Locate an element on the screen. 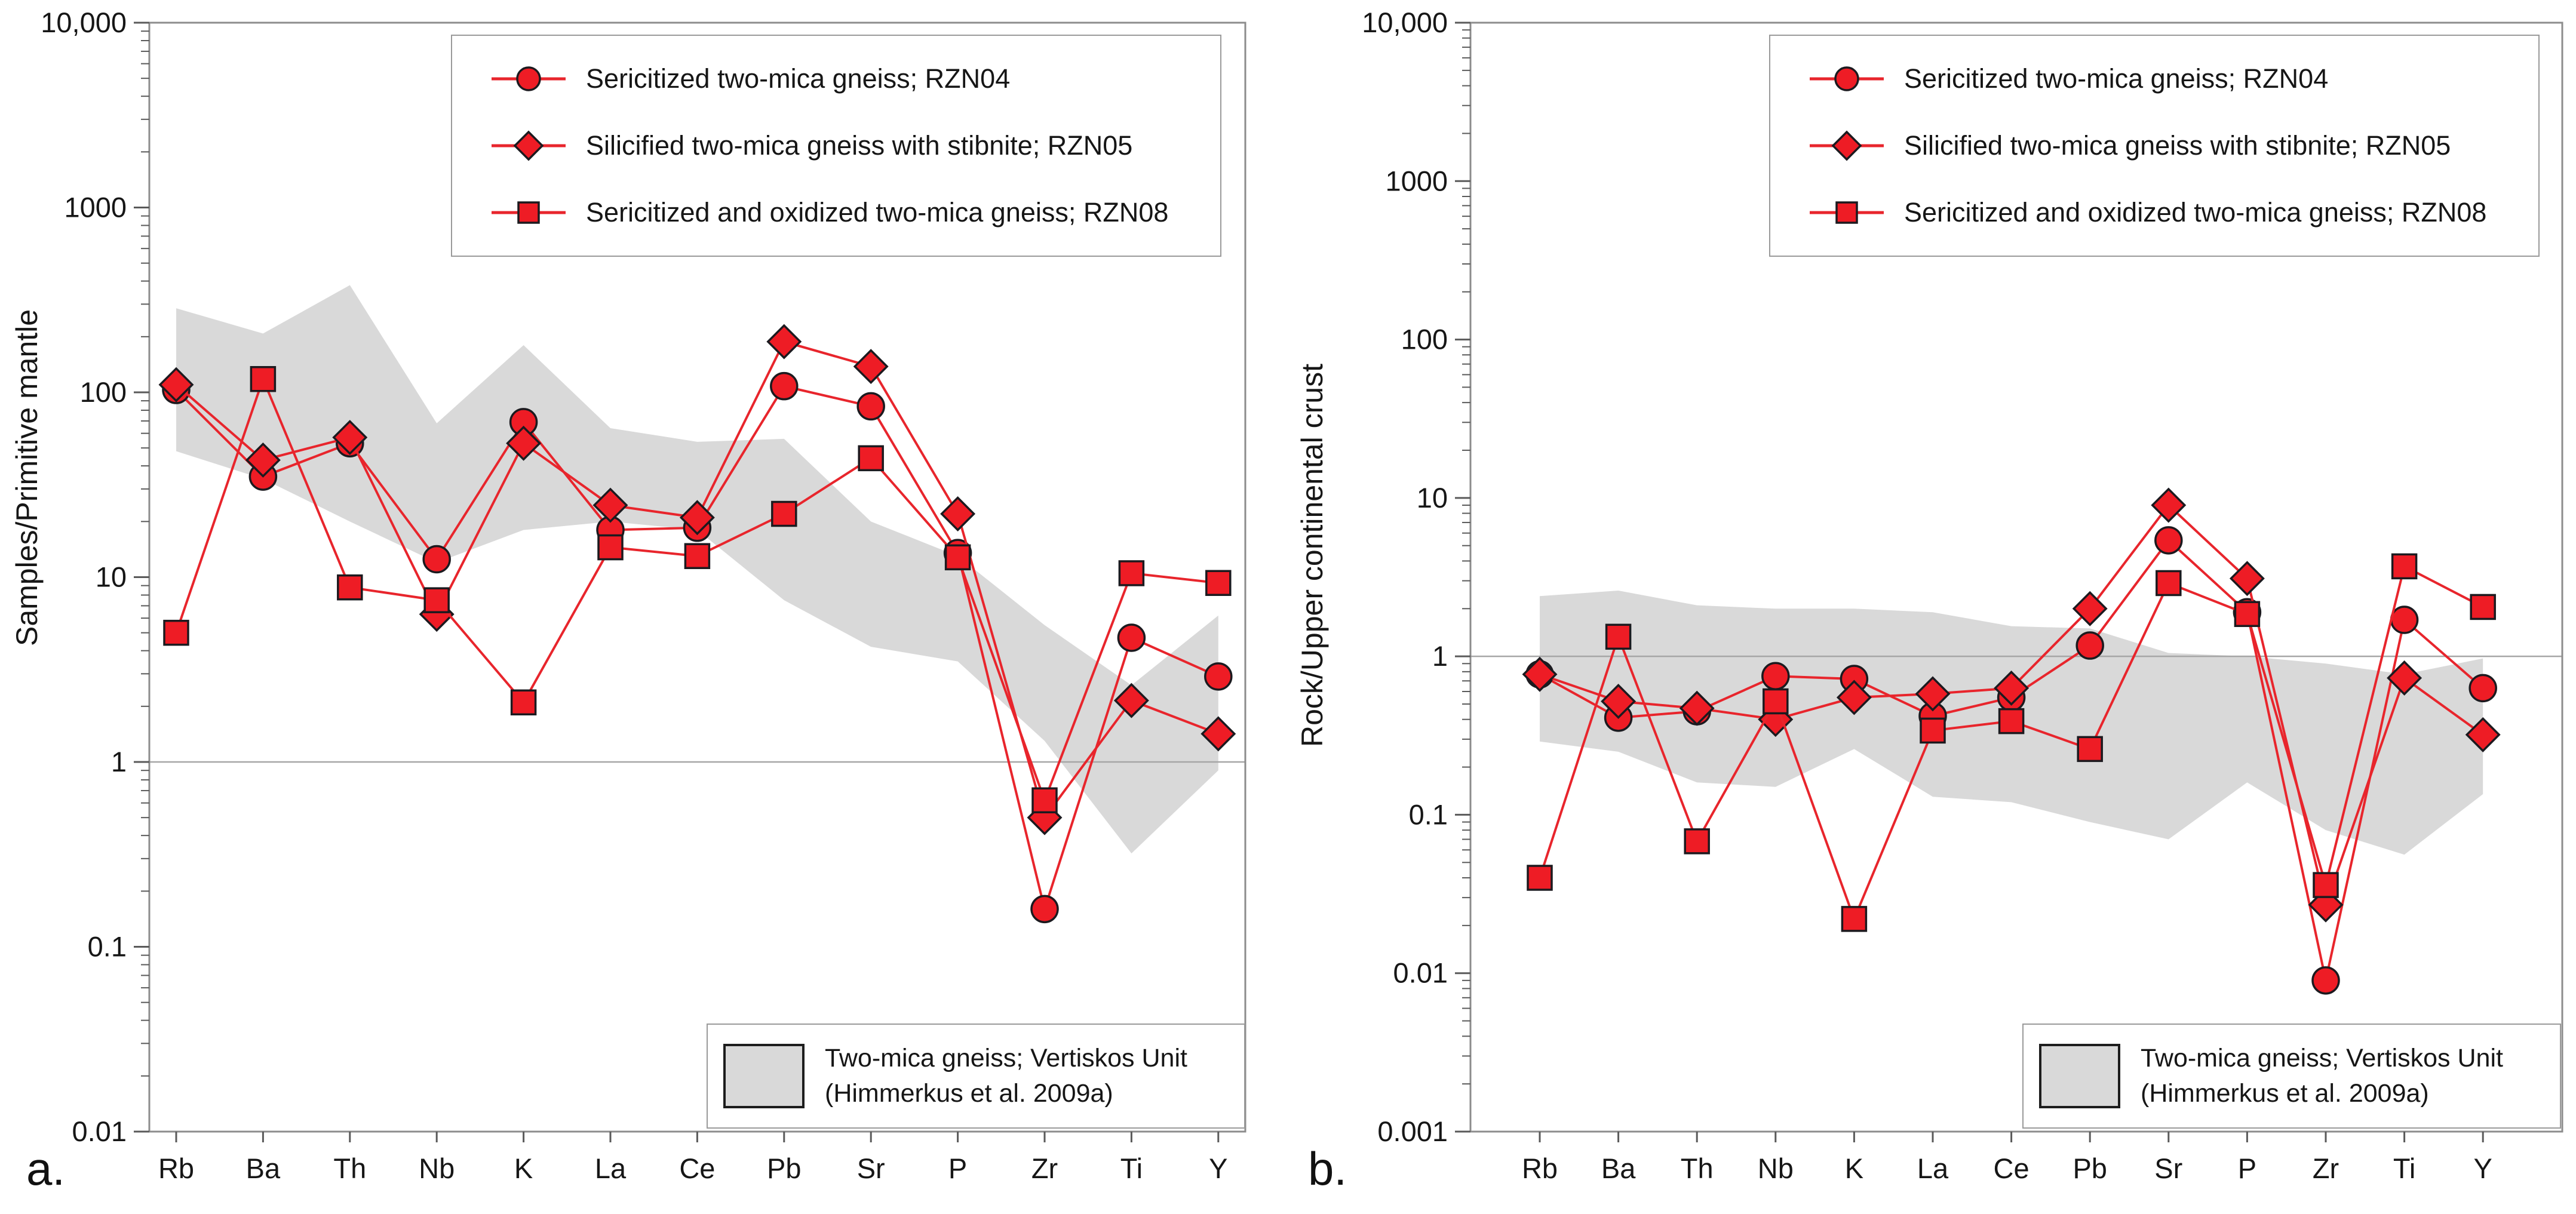  circle-marker-icon is located at coordinates (529, 78).